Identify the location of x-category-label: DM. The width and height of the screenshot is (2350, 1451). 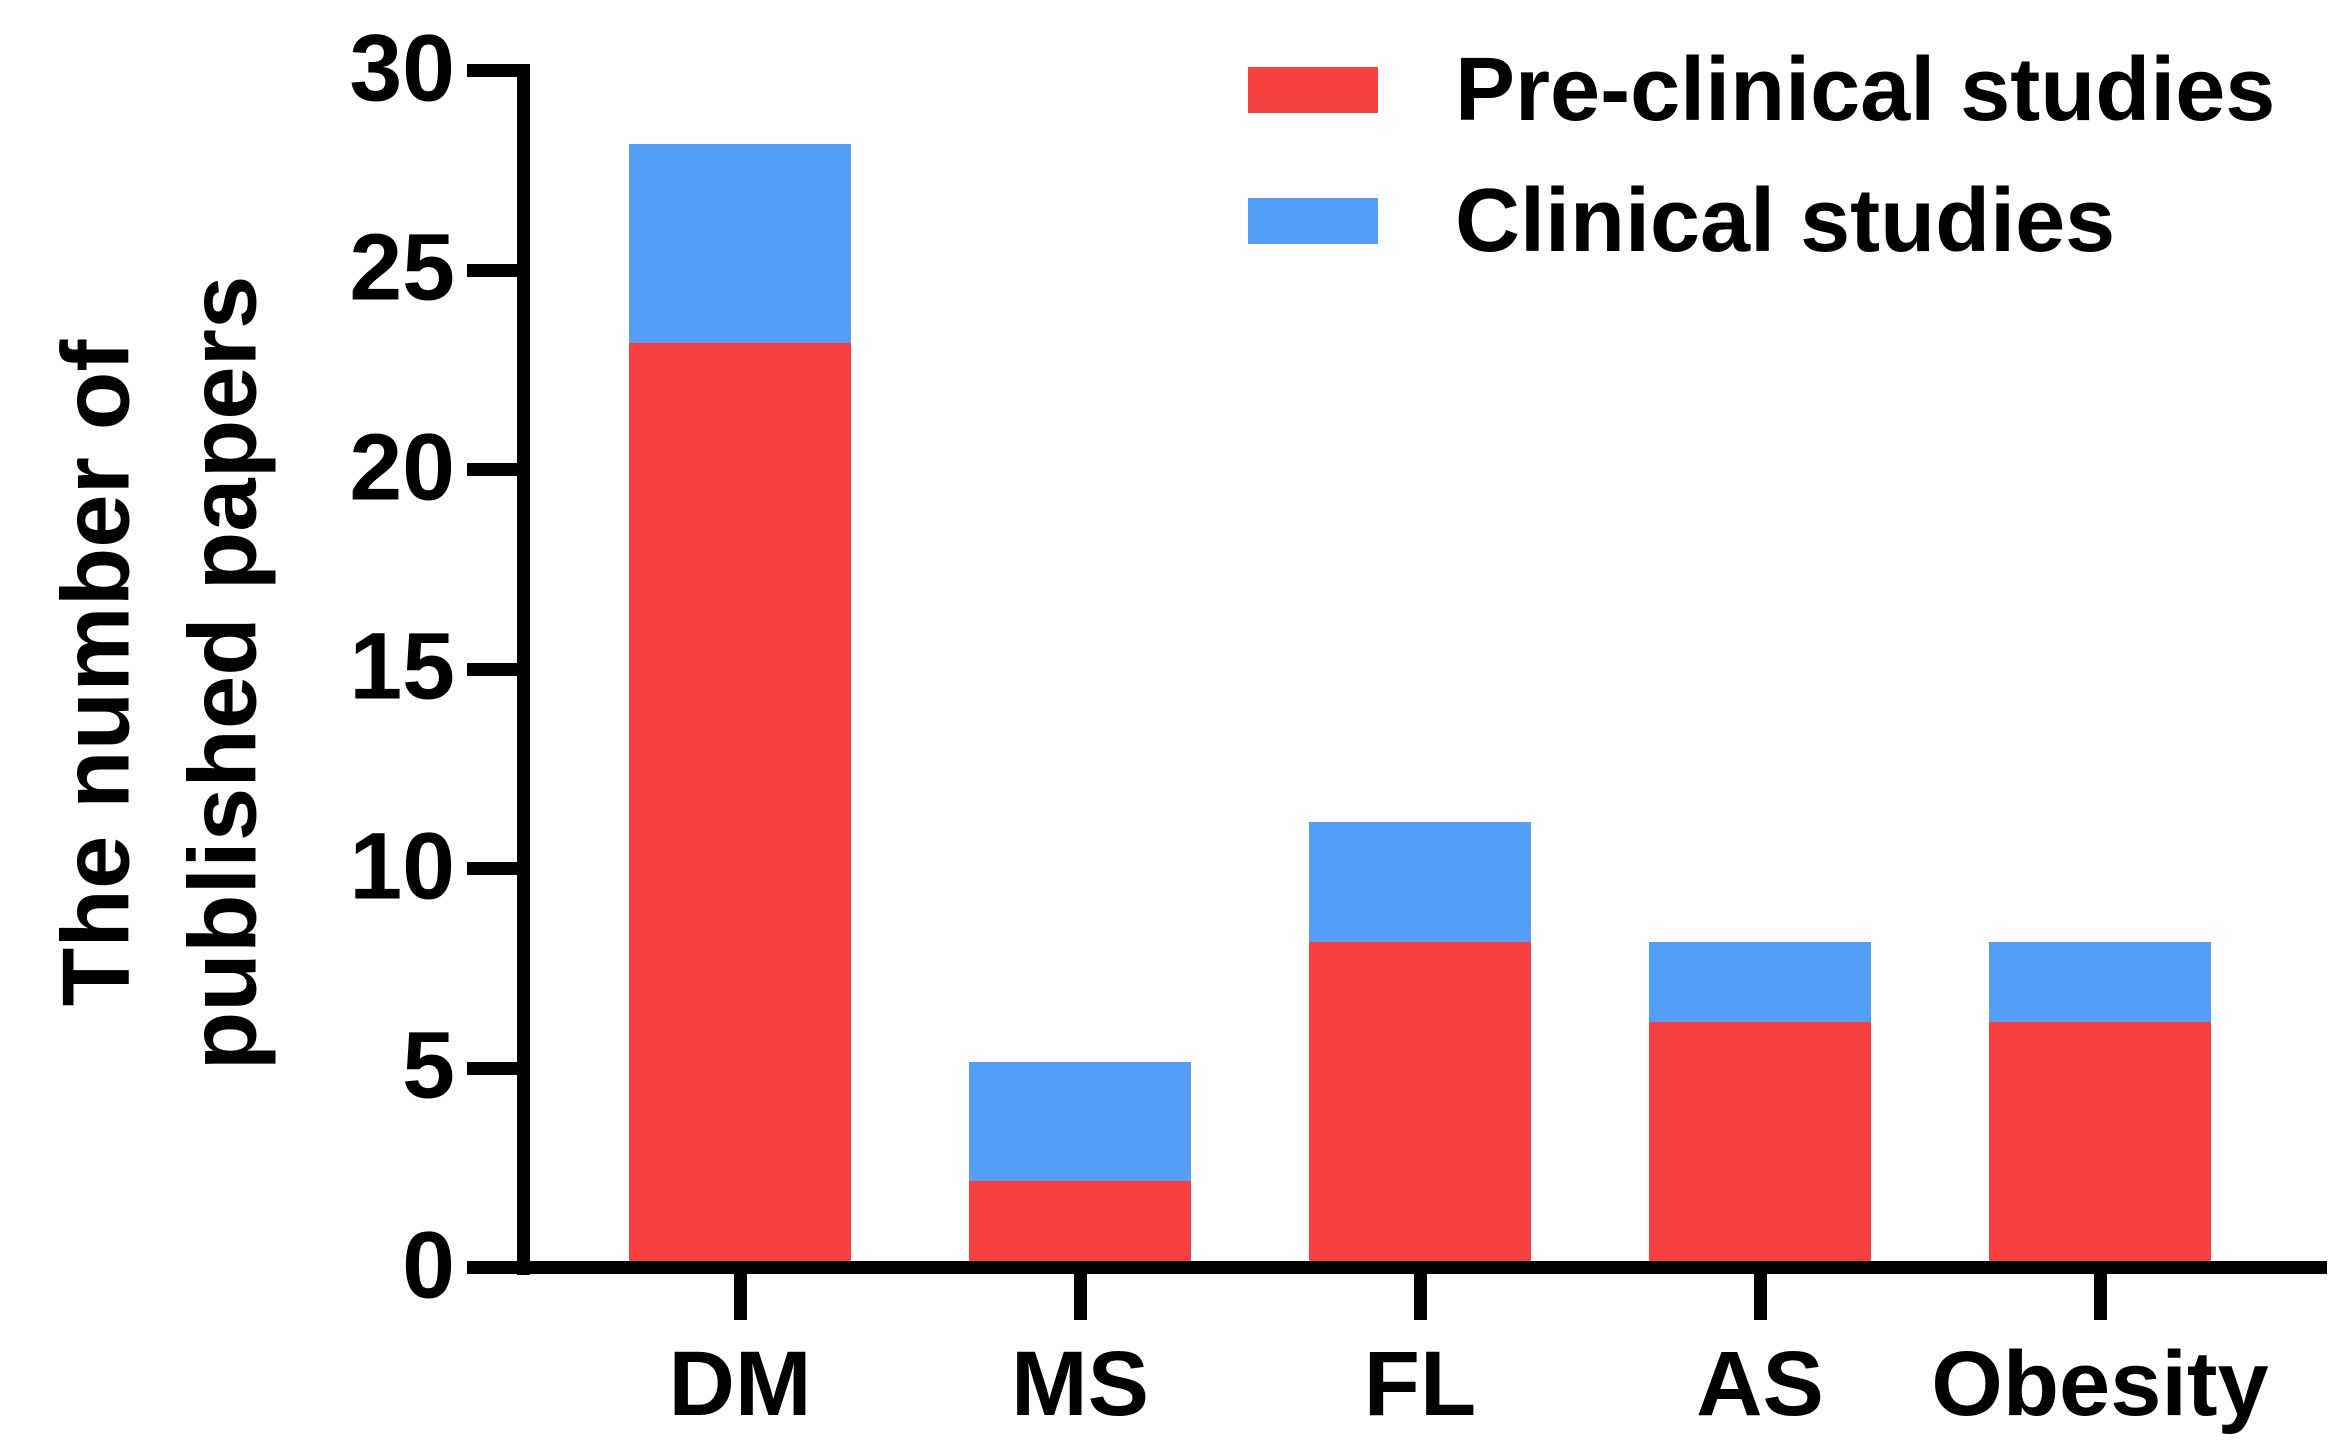
(740, 1384).